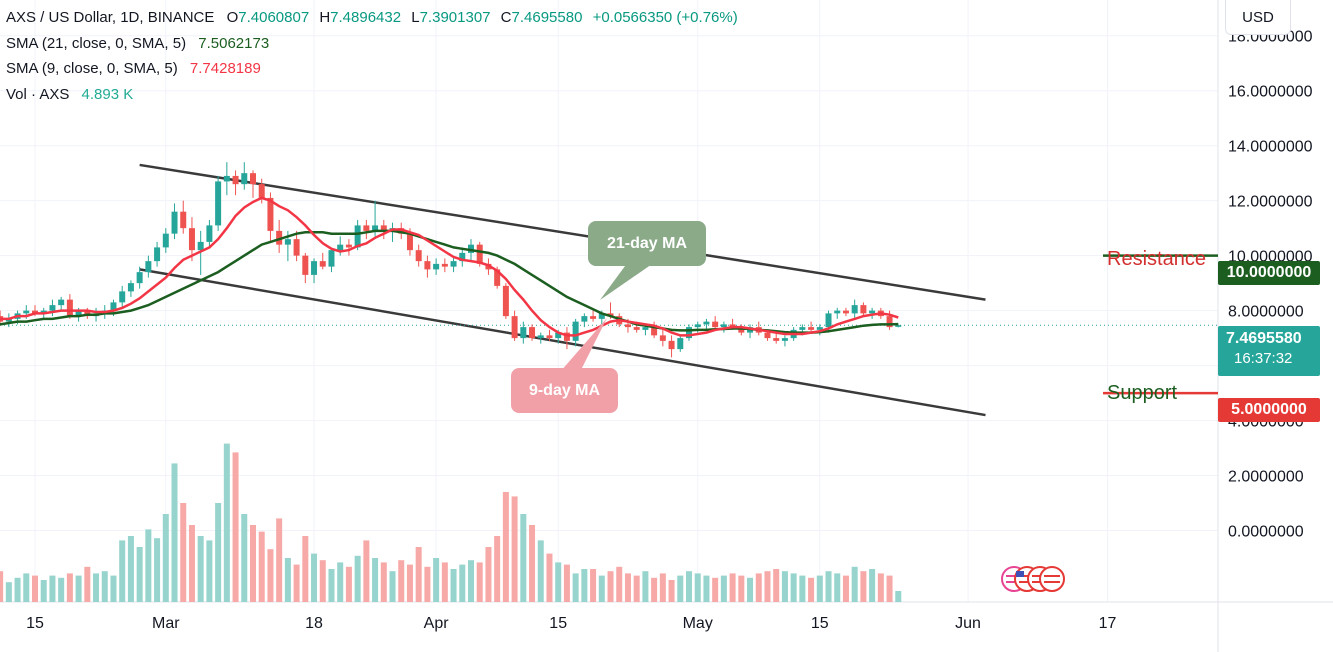 This screenshot has height=652, width=1333. What do you see at coordinates (1269, 351) in the screenshot?
I see `current-price-tag: 7.4695580 16:37:32` at bounding box center [1269, 351].